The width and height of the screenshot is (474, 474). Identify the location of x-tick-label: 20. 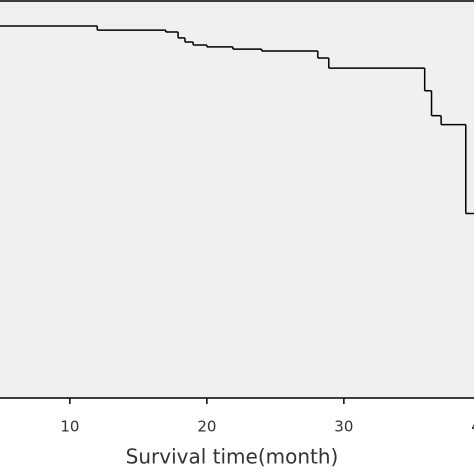
(206, 427).